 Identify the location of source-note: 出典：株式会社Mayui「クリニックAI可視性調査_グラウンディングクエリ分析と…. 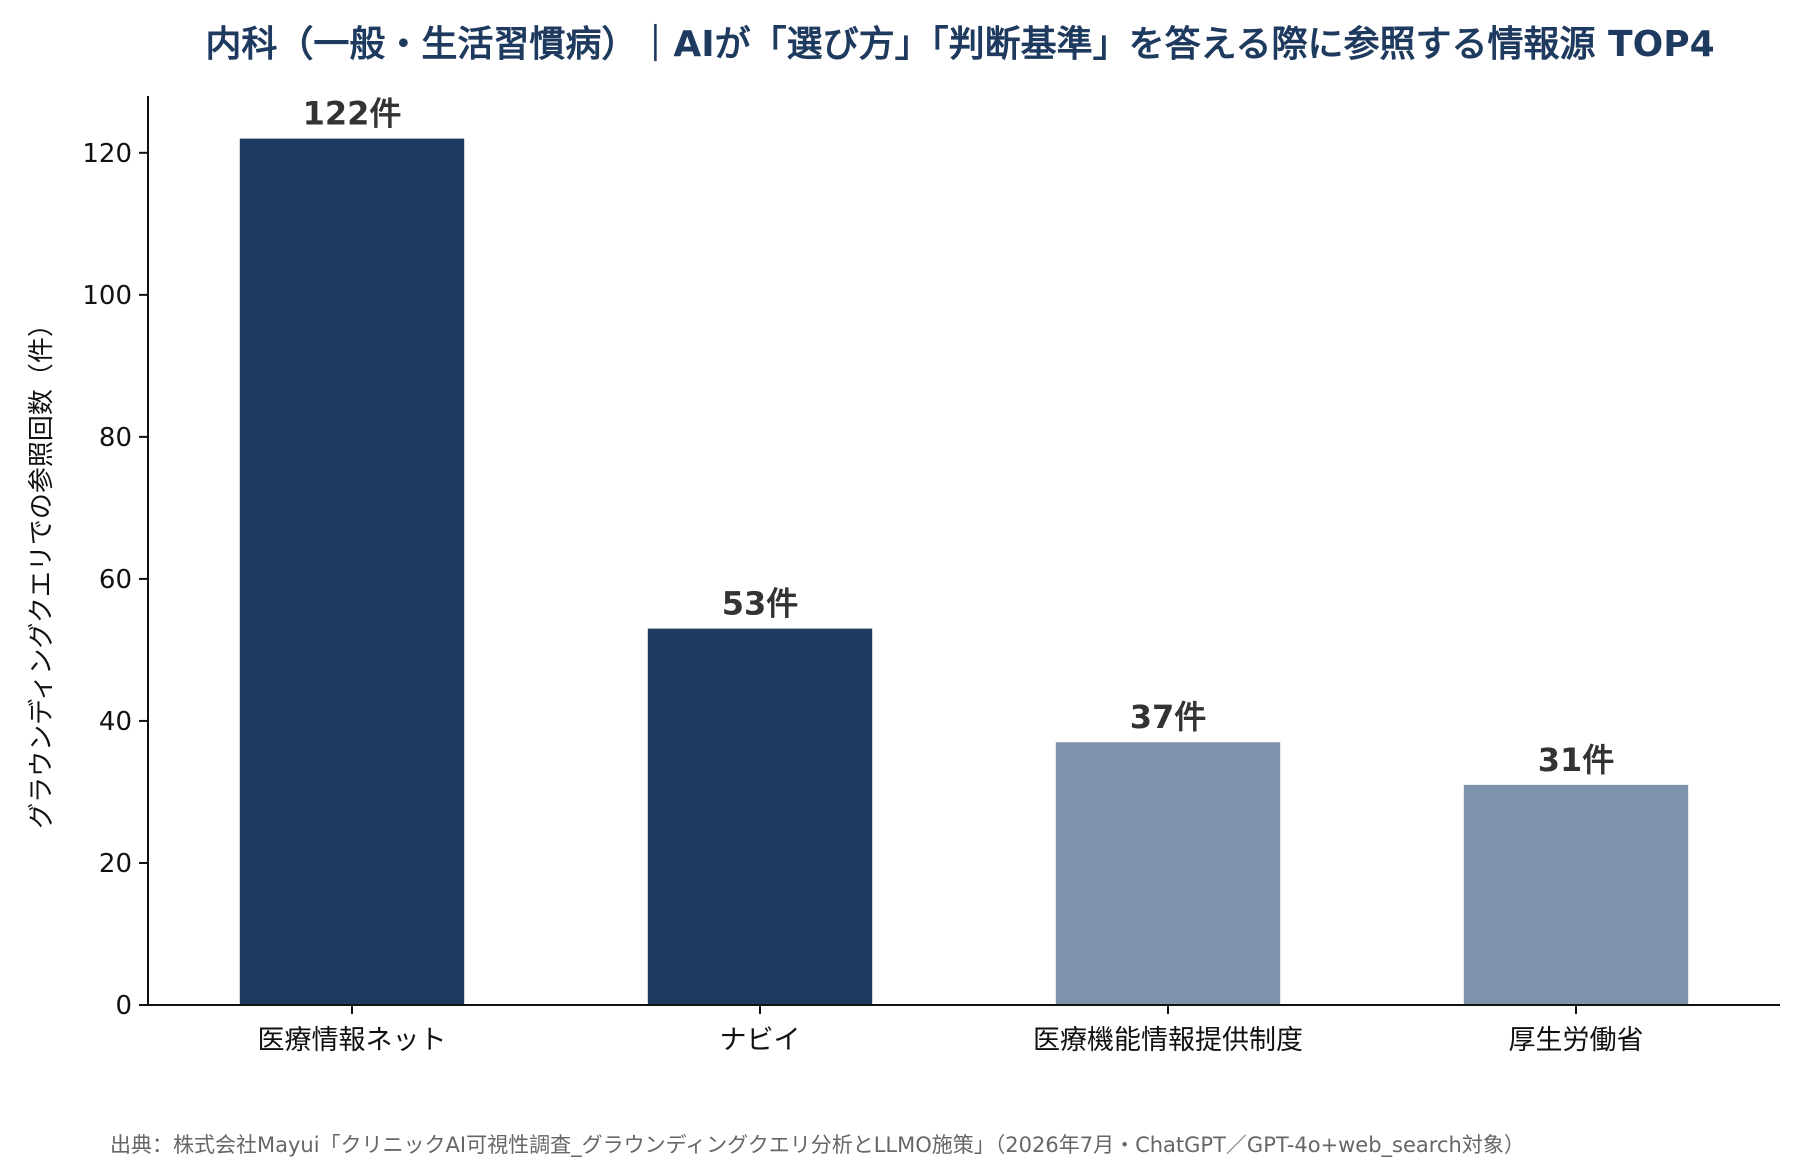
(817, 1145).